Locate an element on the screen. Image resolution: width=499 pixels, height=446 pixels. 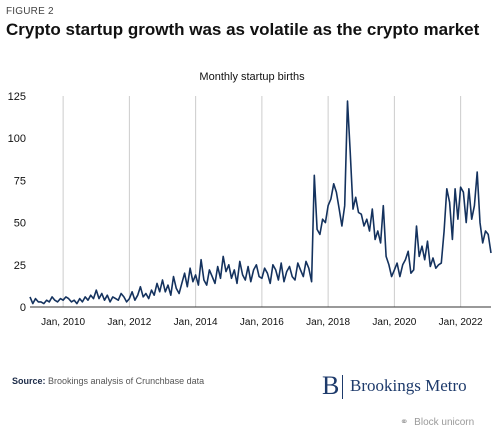
x-tick-label: Jan, 2014 is located at coordinates (196, 322).